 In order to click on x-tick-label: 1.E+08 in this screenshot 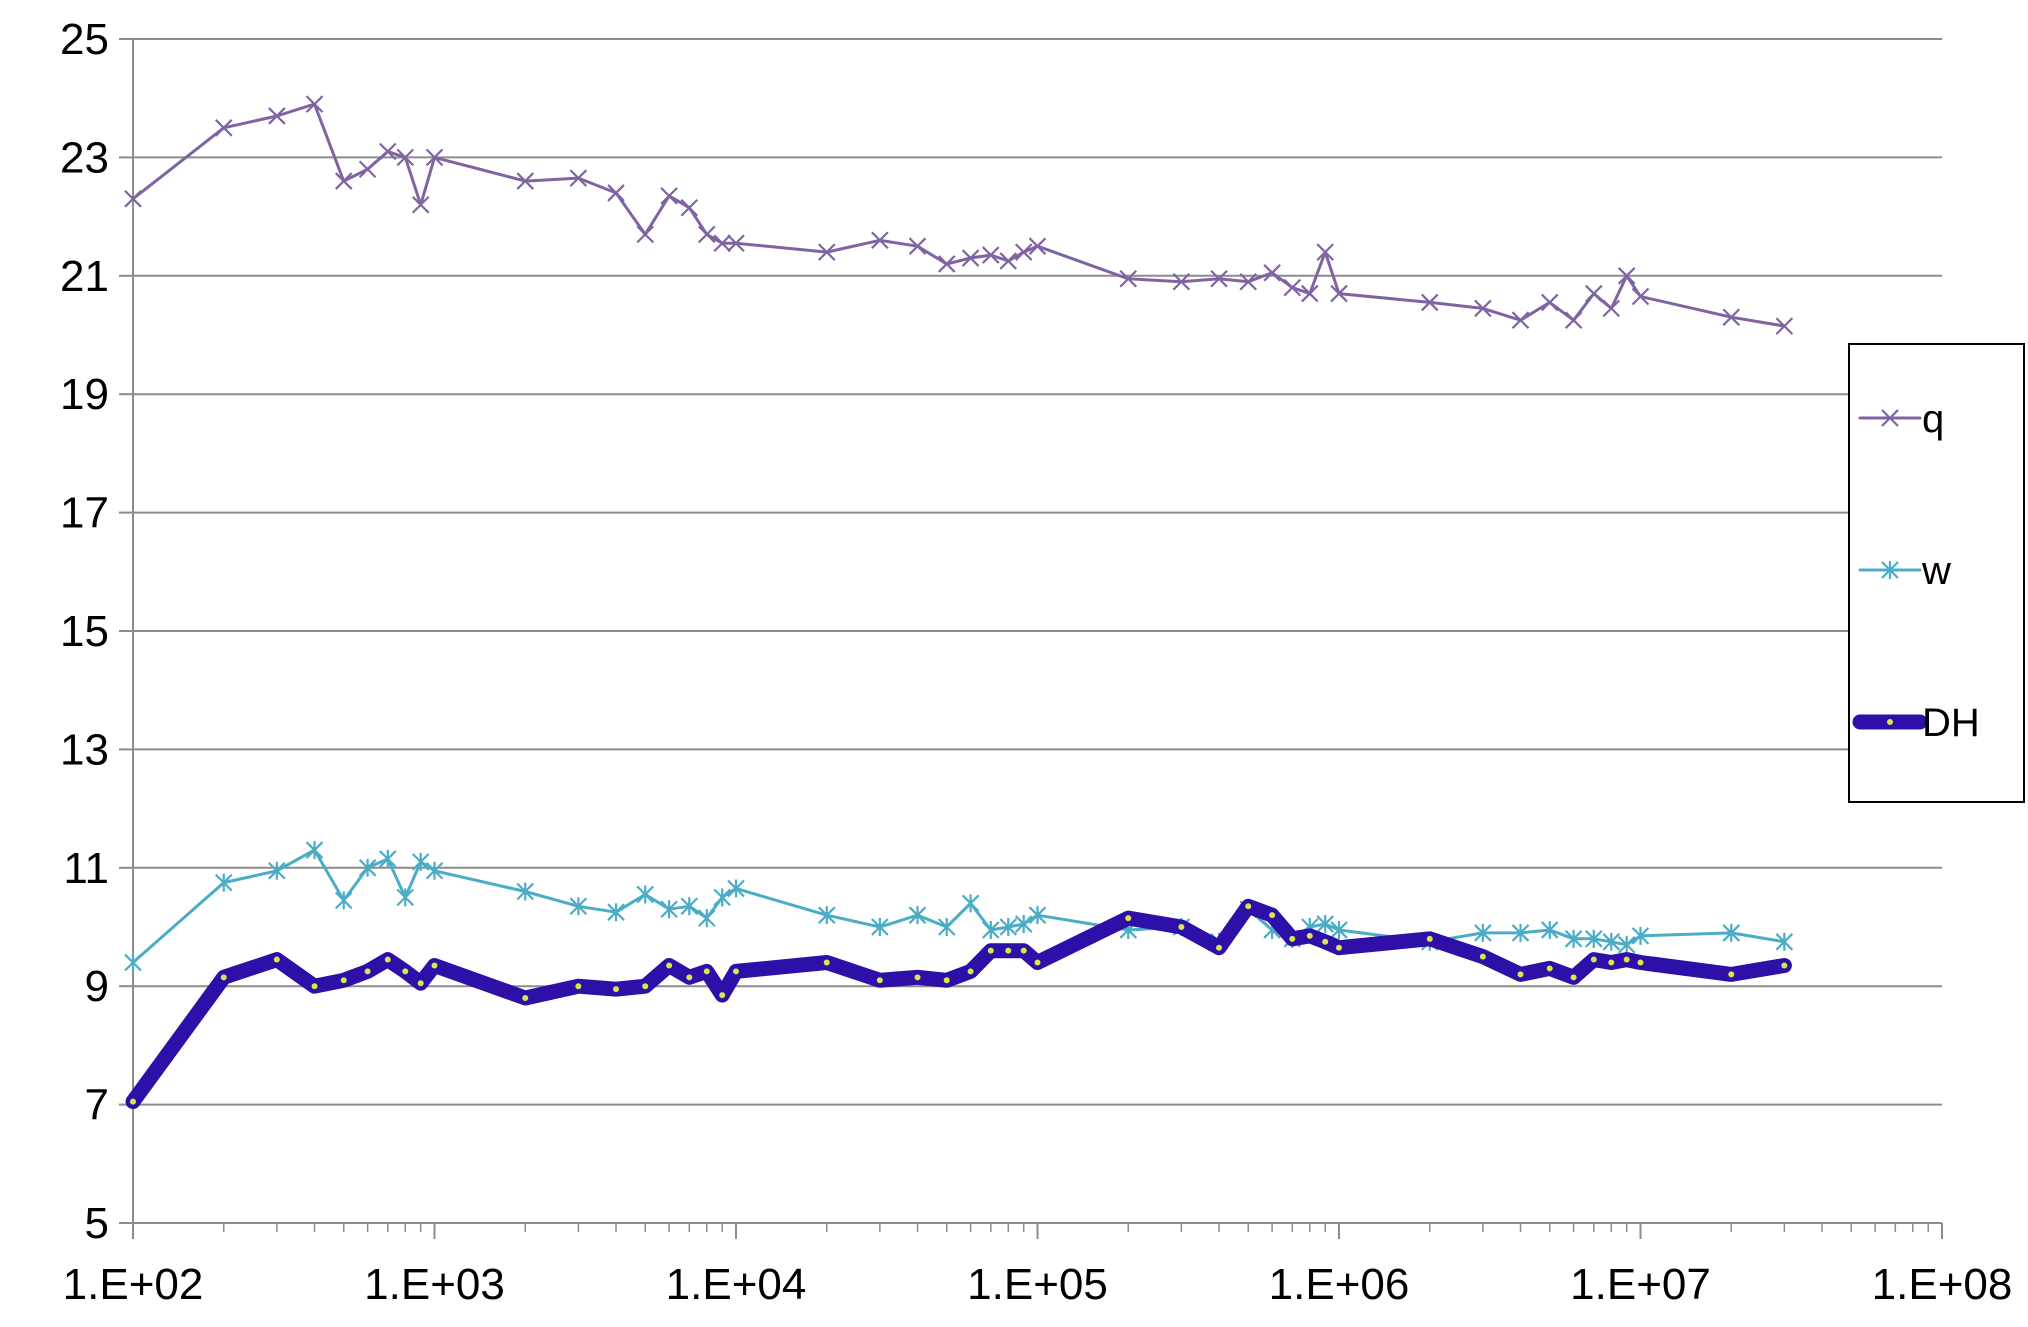, I will do `click(1942, 1284)`.